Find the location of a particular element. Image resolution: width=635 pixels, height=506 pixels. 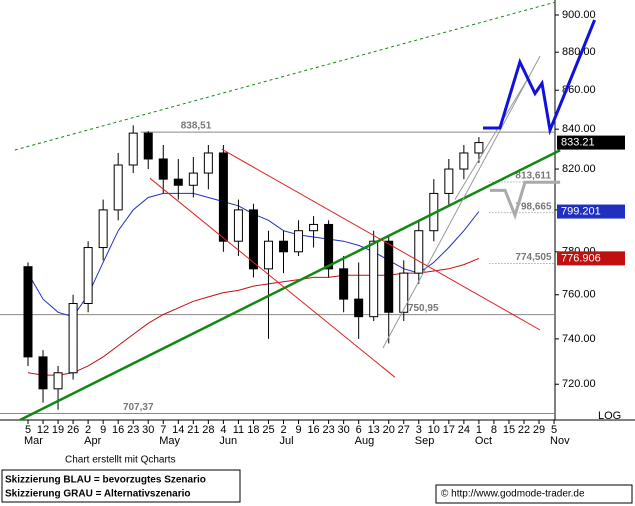

x-tick-label: 1 is located at coordinates (479, 430).